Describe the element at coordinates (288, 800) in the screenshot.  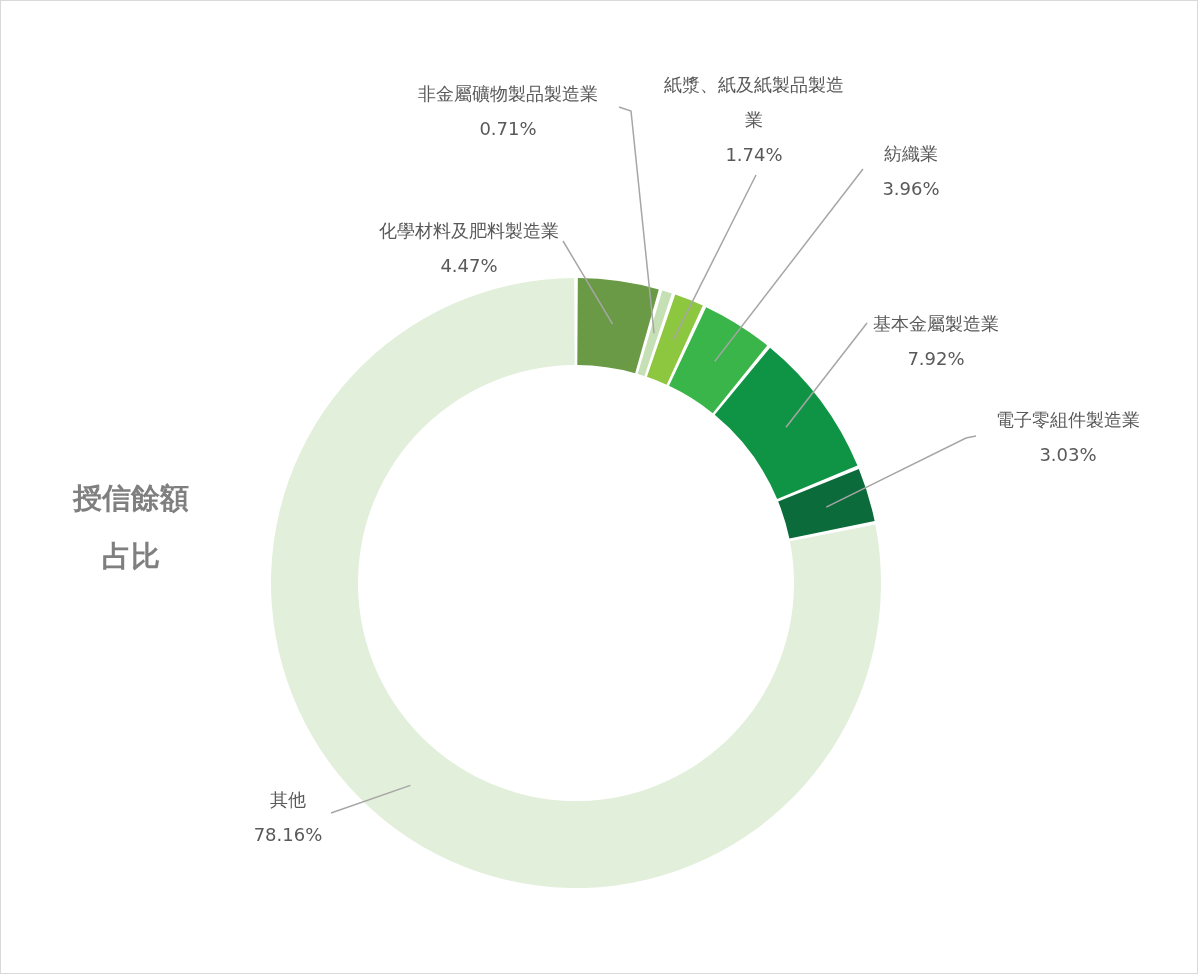
I see `slice-label: 其他` at that location.